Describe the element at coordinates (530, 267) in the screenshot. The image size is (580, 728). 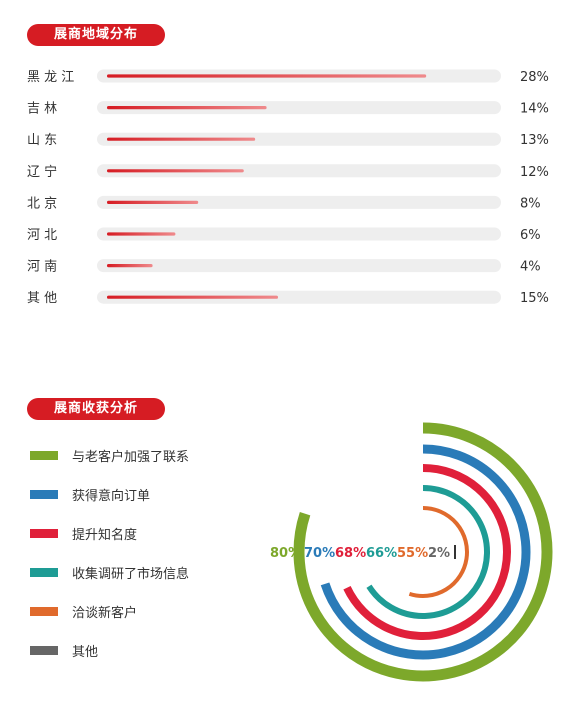
I see `region-value-label: 4%` at that location.